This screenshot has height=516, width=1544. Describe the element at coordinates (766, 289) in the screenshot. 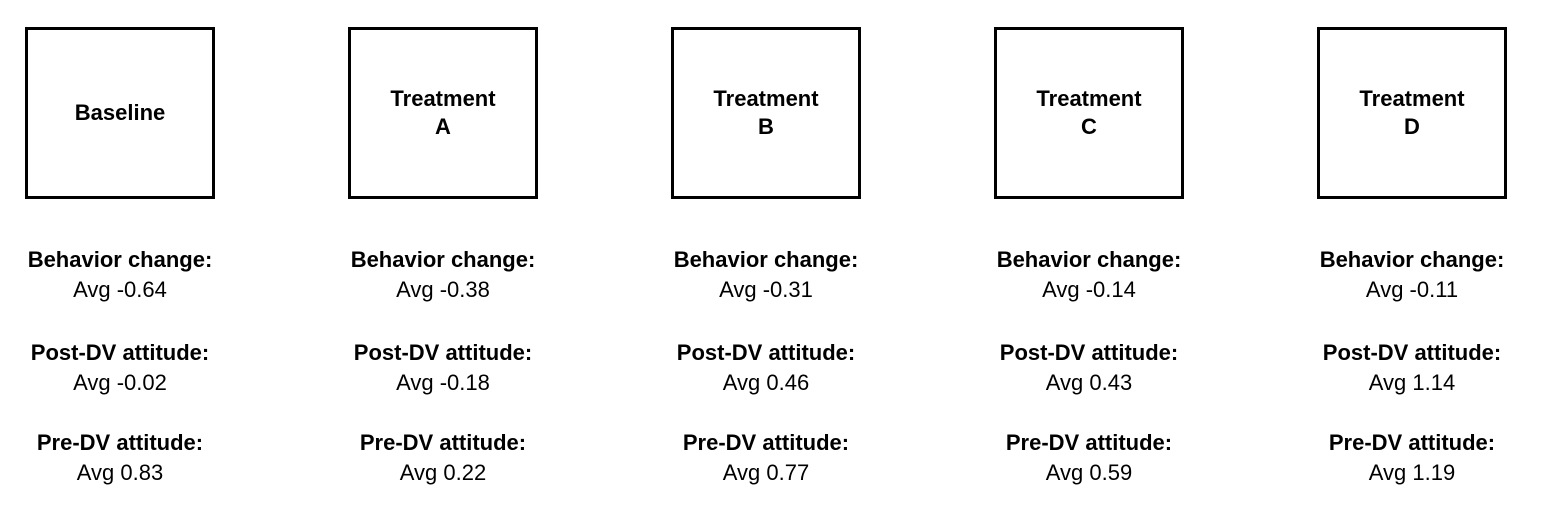

I see `behavior-change-value: Avg -0.31` at that location.